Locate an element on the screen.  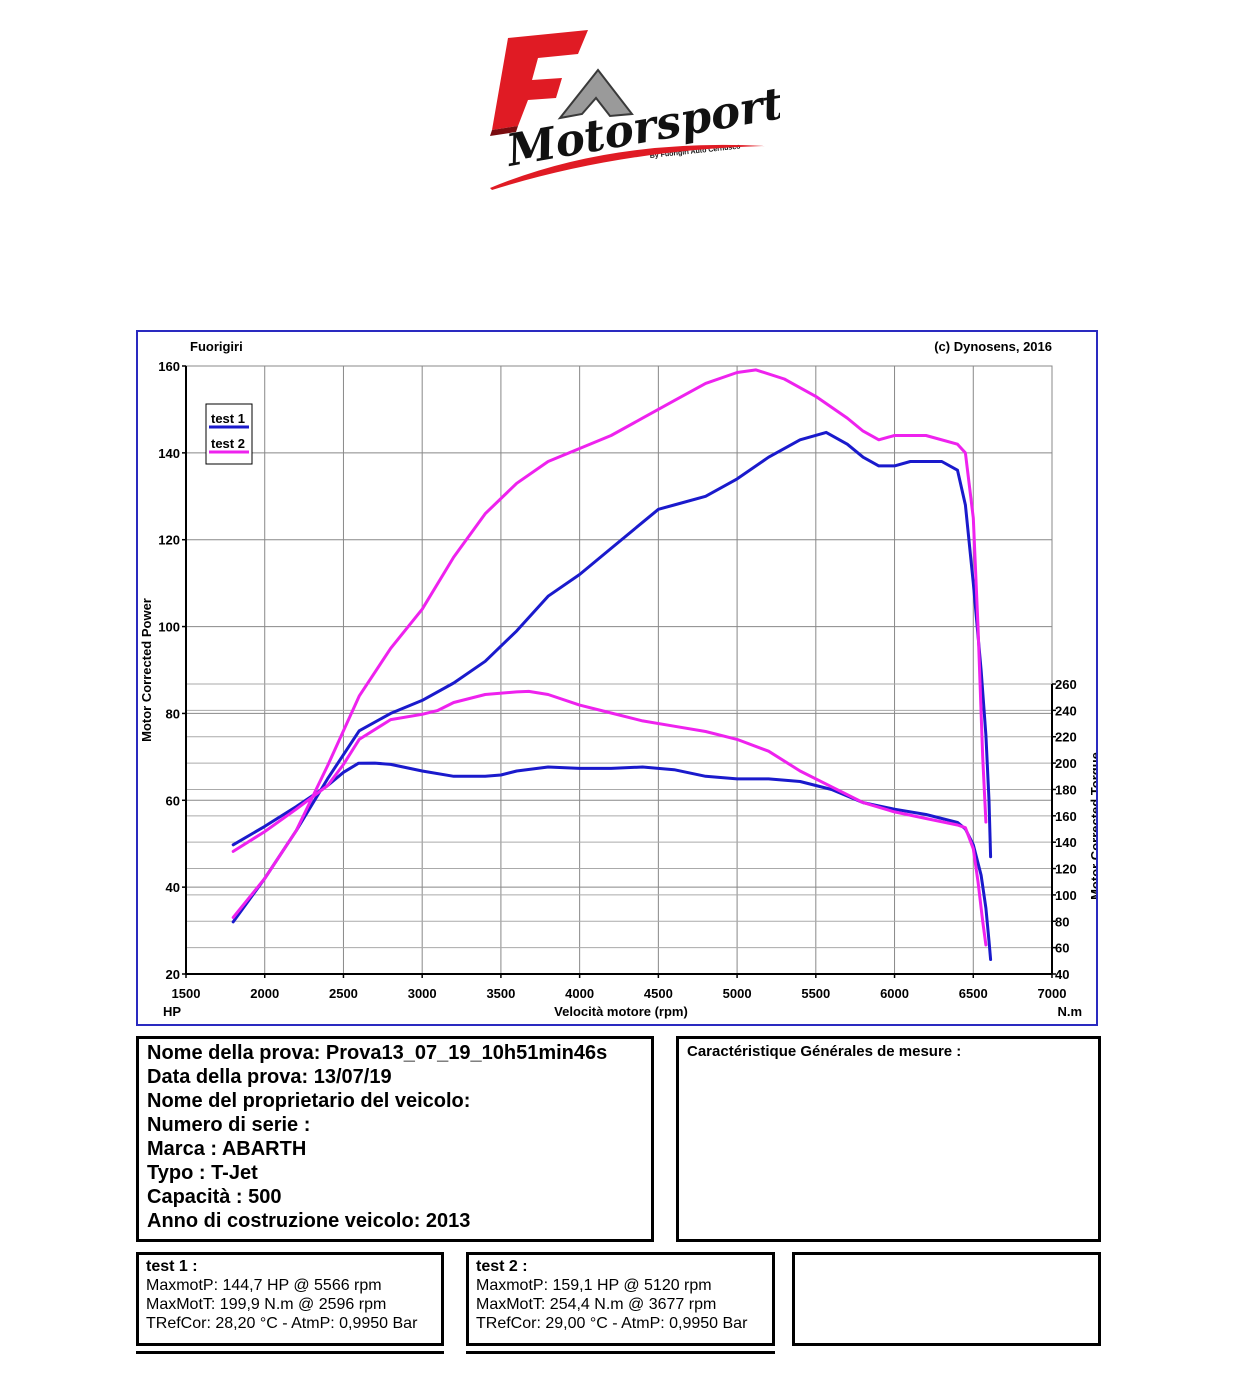
header-right-label: (c) Dynosens, 2016 is located at coordinates (993, 346).